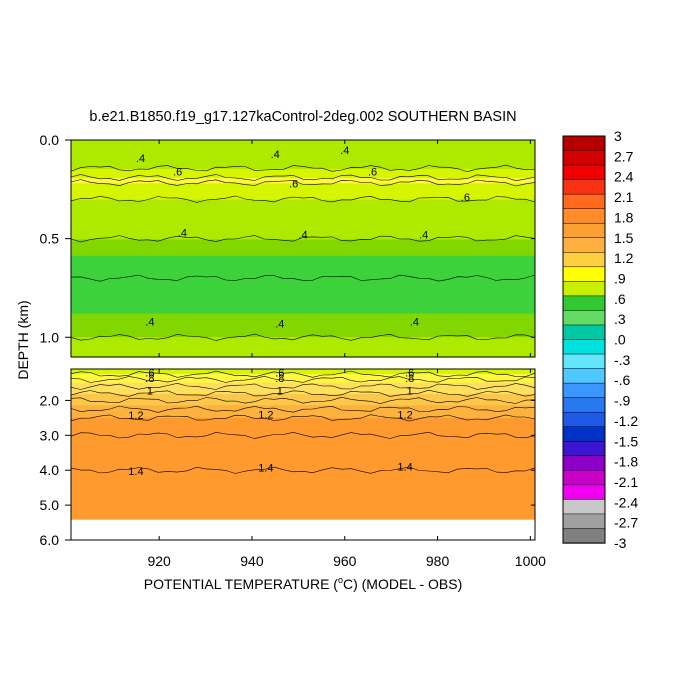 This screenshot has width=700, height=700. Describe the element at coordinates (345, 561) in the screenshot. I see `x-tick-label: 960` at that location.